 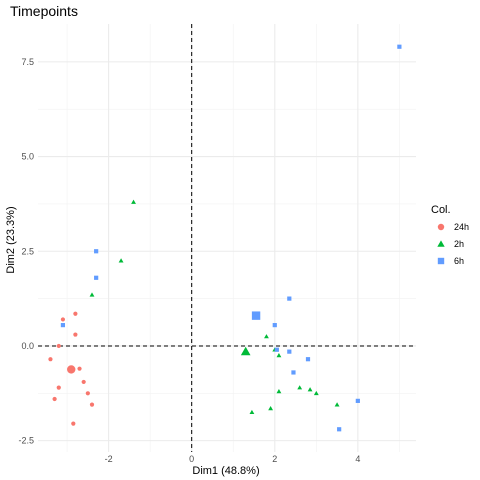 I want to click on centroid-24h, so click(x=71, y=369).